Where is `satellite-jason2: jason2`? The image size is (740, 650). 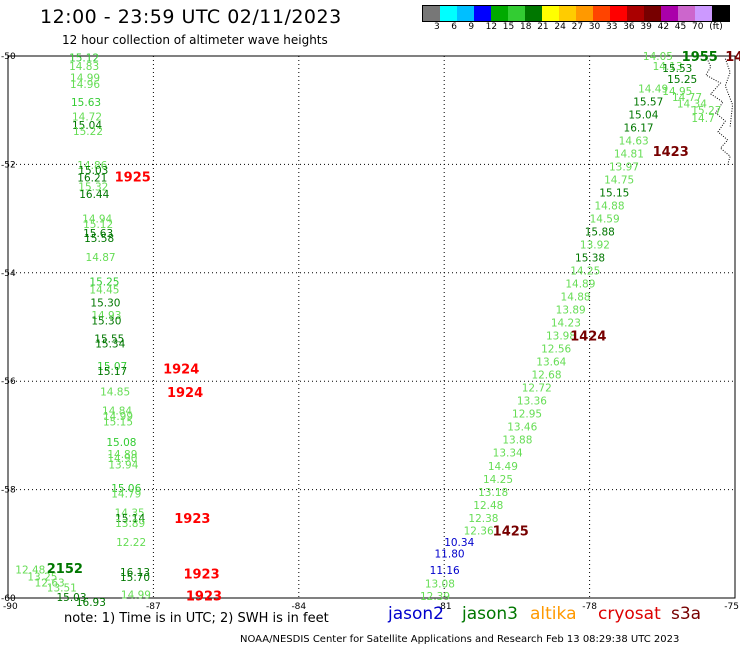
satellite-jason2: jason2 is located at coordinates (416, 614).